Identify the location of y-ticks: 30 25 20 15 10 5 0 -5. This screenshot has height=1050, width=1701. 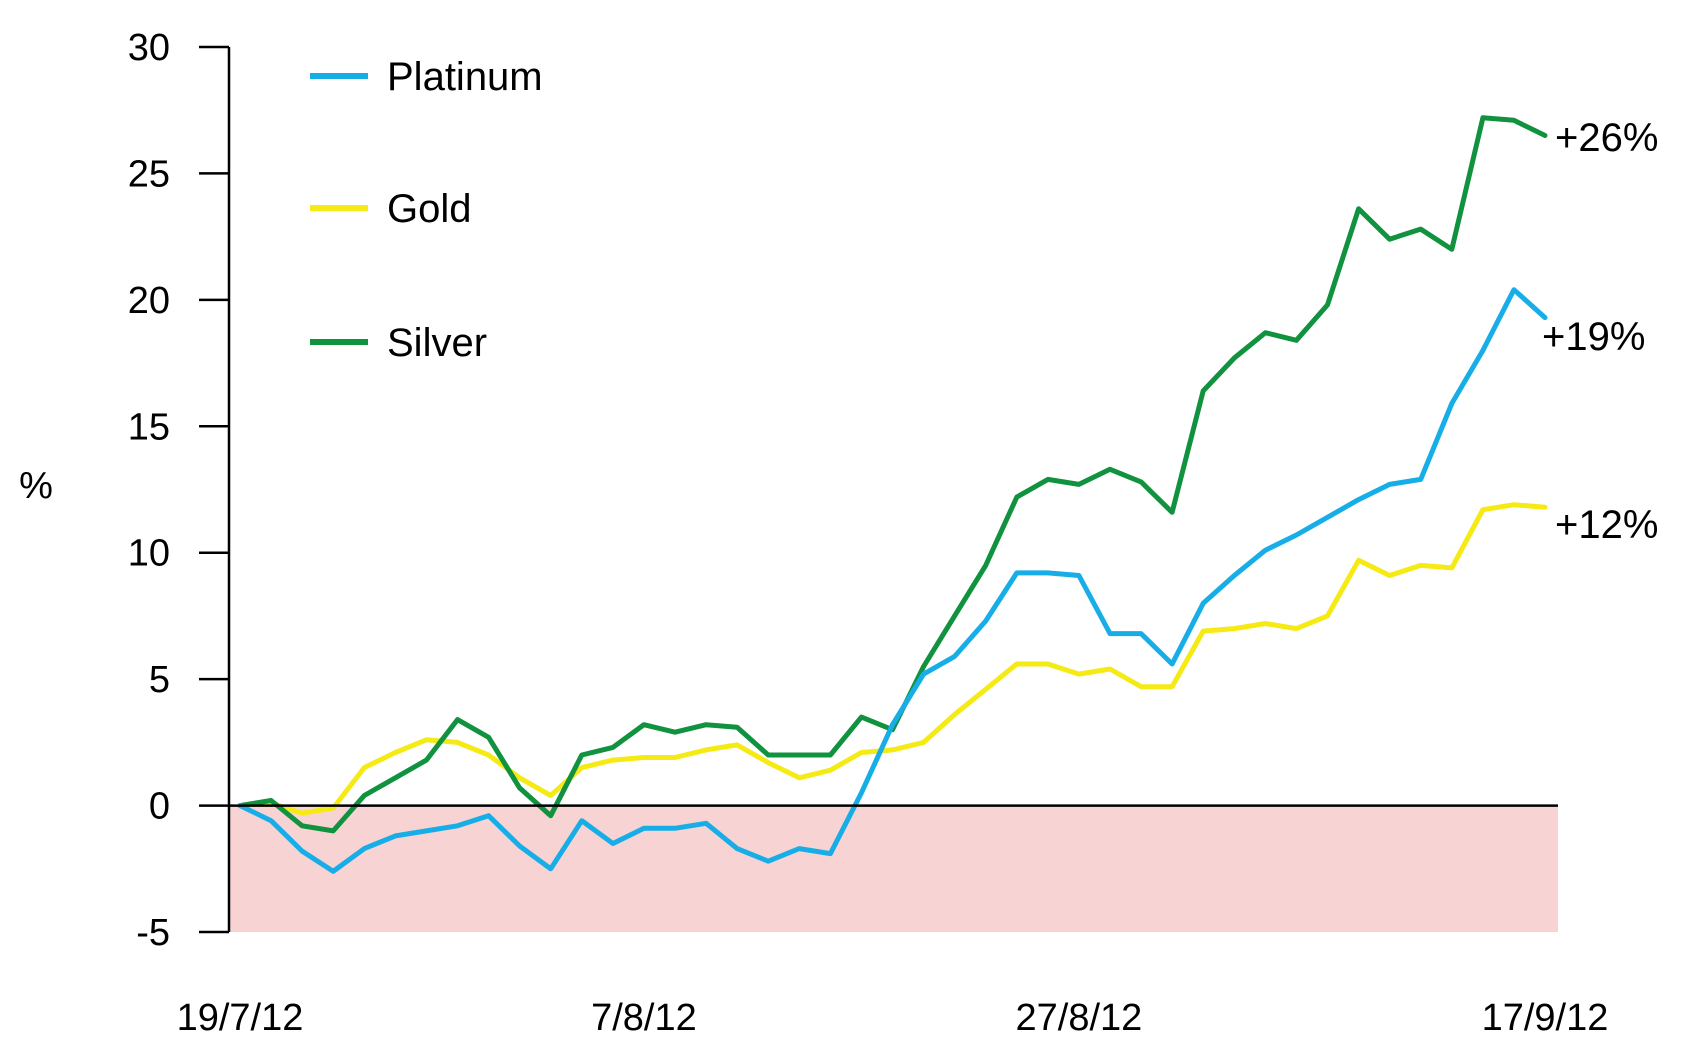
(178, 490).